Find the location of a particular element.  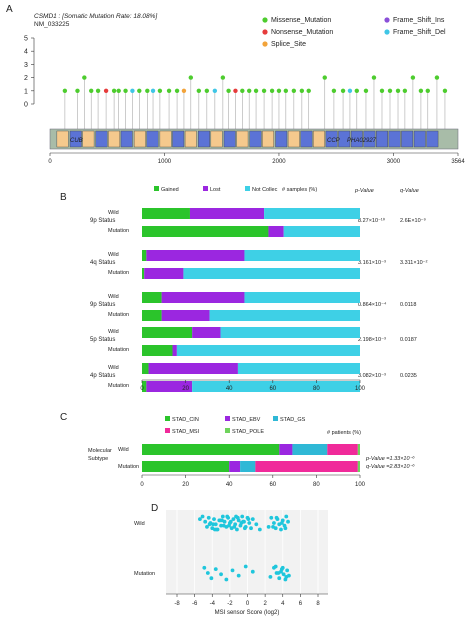

cnv-group-label: 4p Status is located at coordinates (102, 376).